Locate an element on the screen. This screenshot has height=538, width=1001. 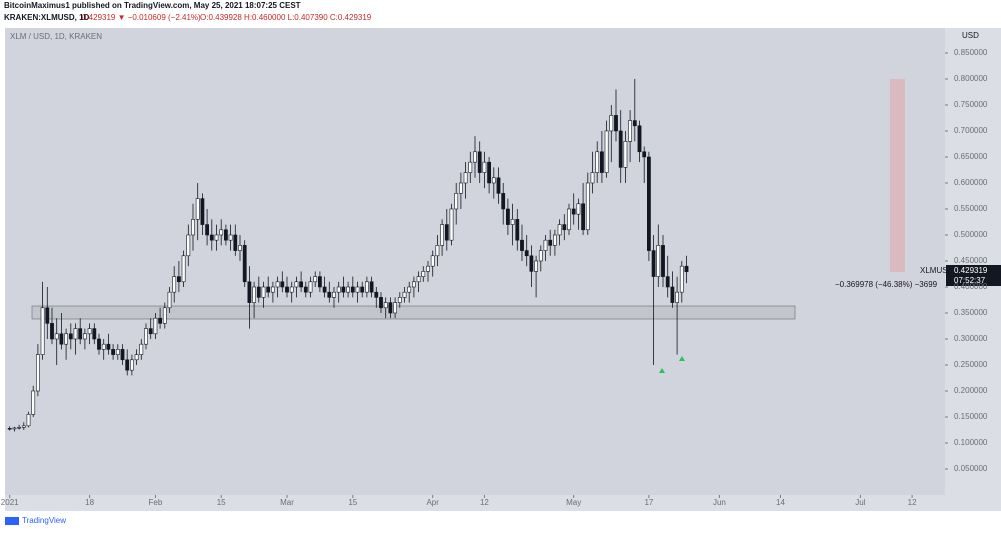
x-tick-label: May is located at coordinates (573, 502).